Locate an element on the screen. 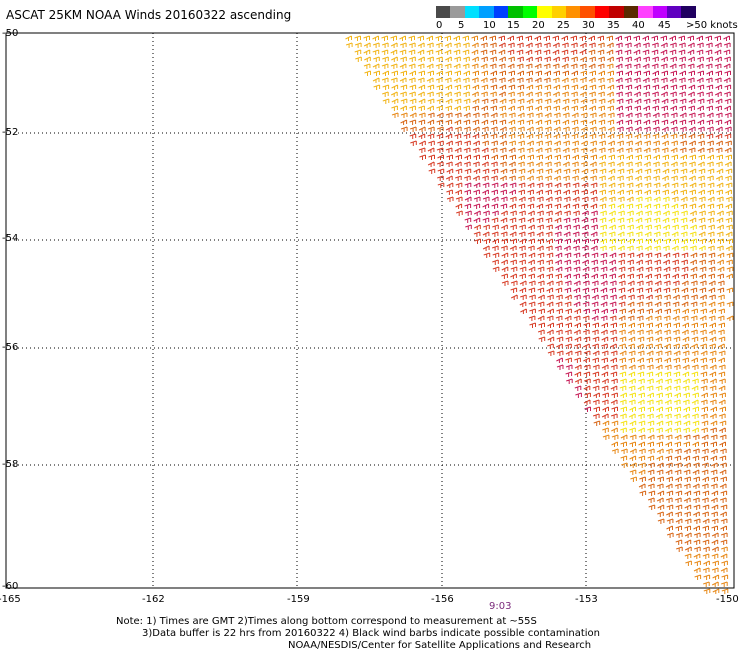  colorbar-label: 35 is located at coordinates (613, 25).